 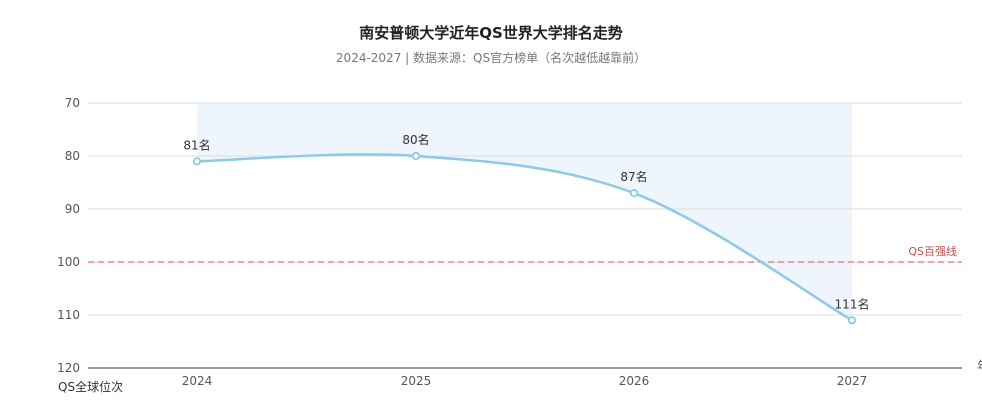 I want to click on x-tick-label: 2027, so click(x=852, y=381).